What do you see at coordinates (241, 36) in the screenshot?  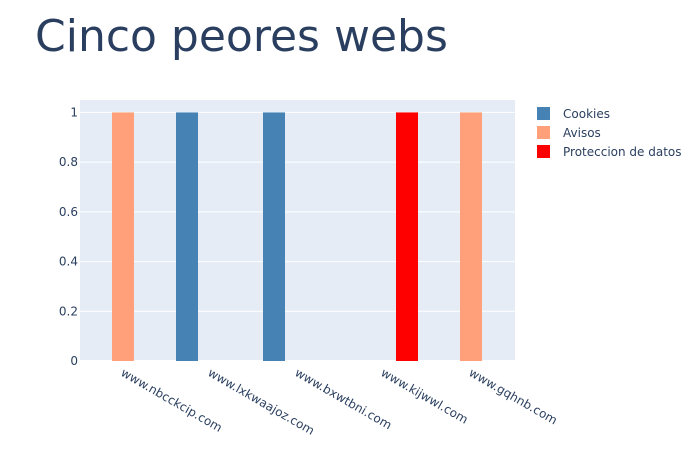 I see `chart-title: Cinco peores webs` at bounding box center [241, 36].